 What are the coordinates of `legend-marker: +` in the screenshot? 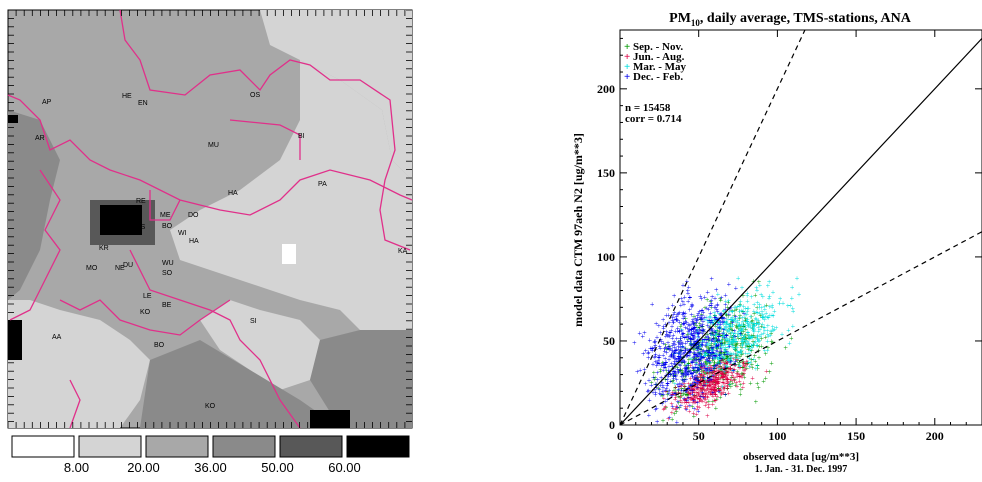 It's located at (627, 57).